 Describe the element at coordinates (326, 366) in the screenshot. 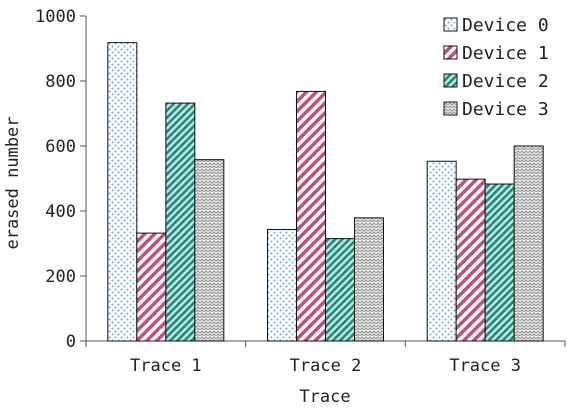

I see `x-tick-label: Trace 2` at that location.